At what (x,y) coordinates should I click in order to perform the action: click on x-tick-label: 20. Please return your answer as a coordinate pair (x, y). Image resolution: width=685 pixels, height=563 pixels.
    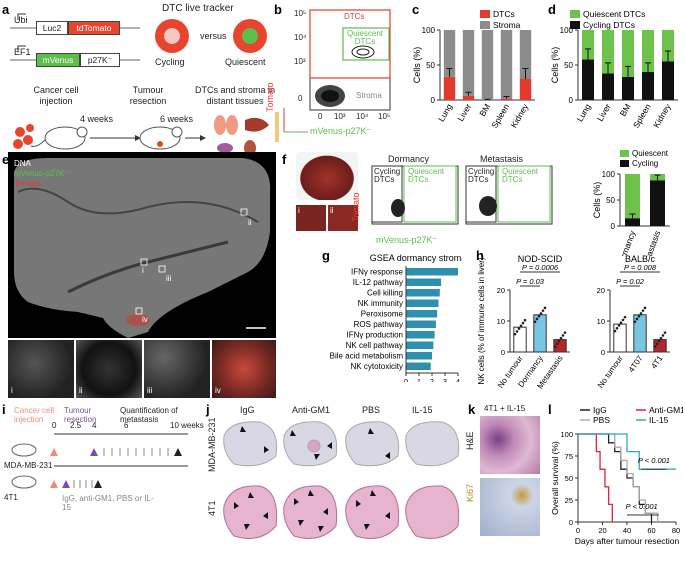
    Looking at the image, I should click on (602, 530).